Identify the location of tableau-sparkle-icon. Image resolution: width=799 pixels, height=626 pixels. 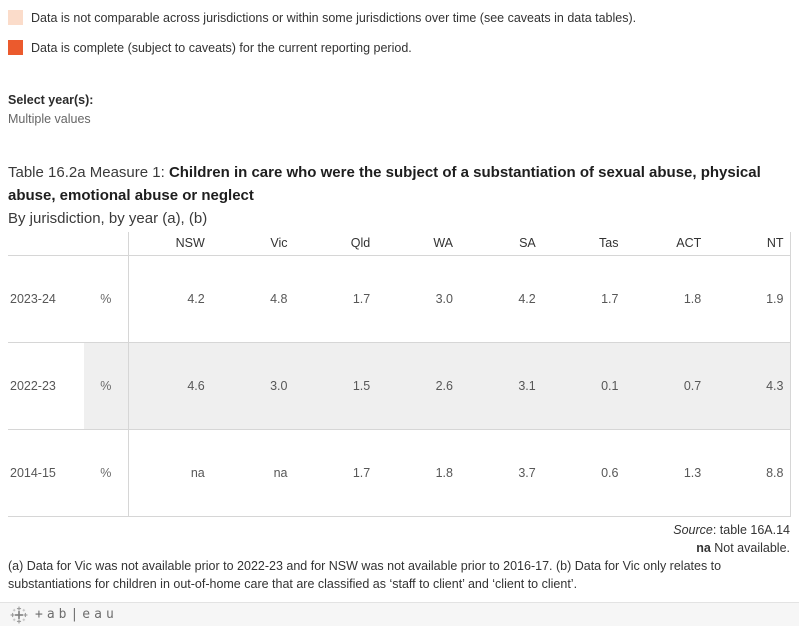
(19, 614).